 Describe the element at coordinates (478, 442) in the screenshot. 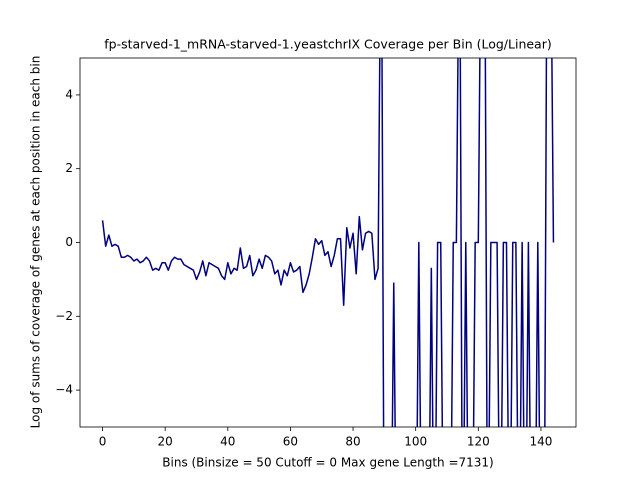

I see `x-tick-label: 120` at that location.